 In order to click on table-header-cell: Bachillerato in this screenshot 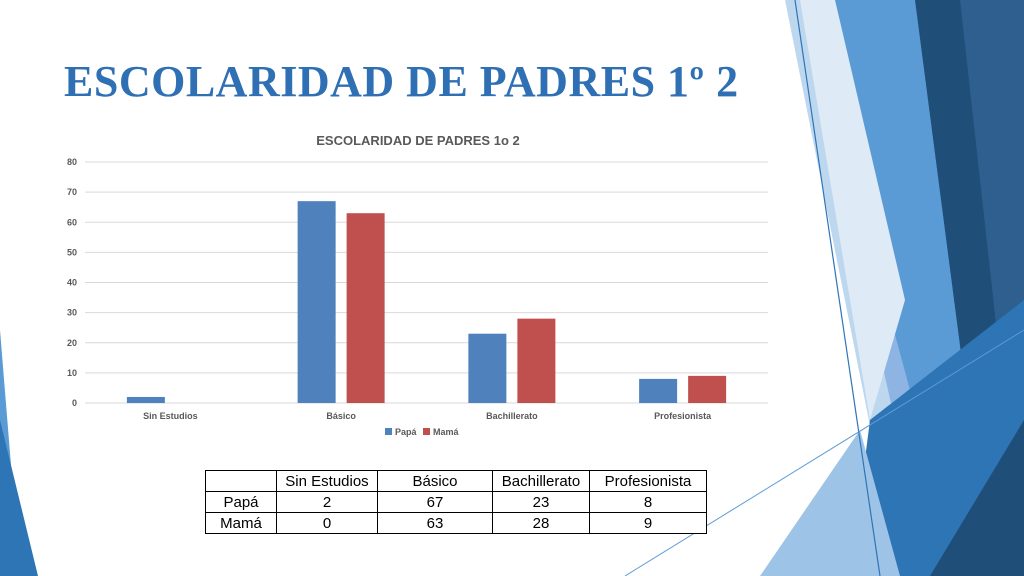, I will do `click(541, 481)`.